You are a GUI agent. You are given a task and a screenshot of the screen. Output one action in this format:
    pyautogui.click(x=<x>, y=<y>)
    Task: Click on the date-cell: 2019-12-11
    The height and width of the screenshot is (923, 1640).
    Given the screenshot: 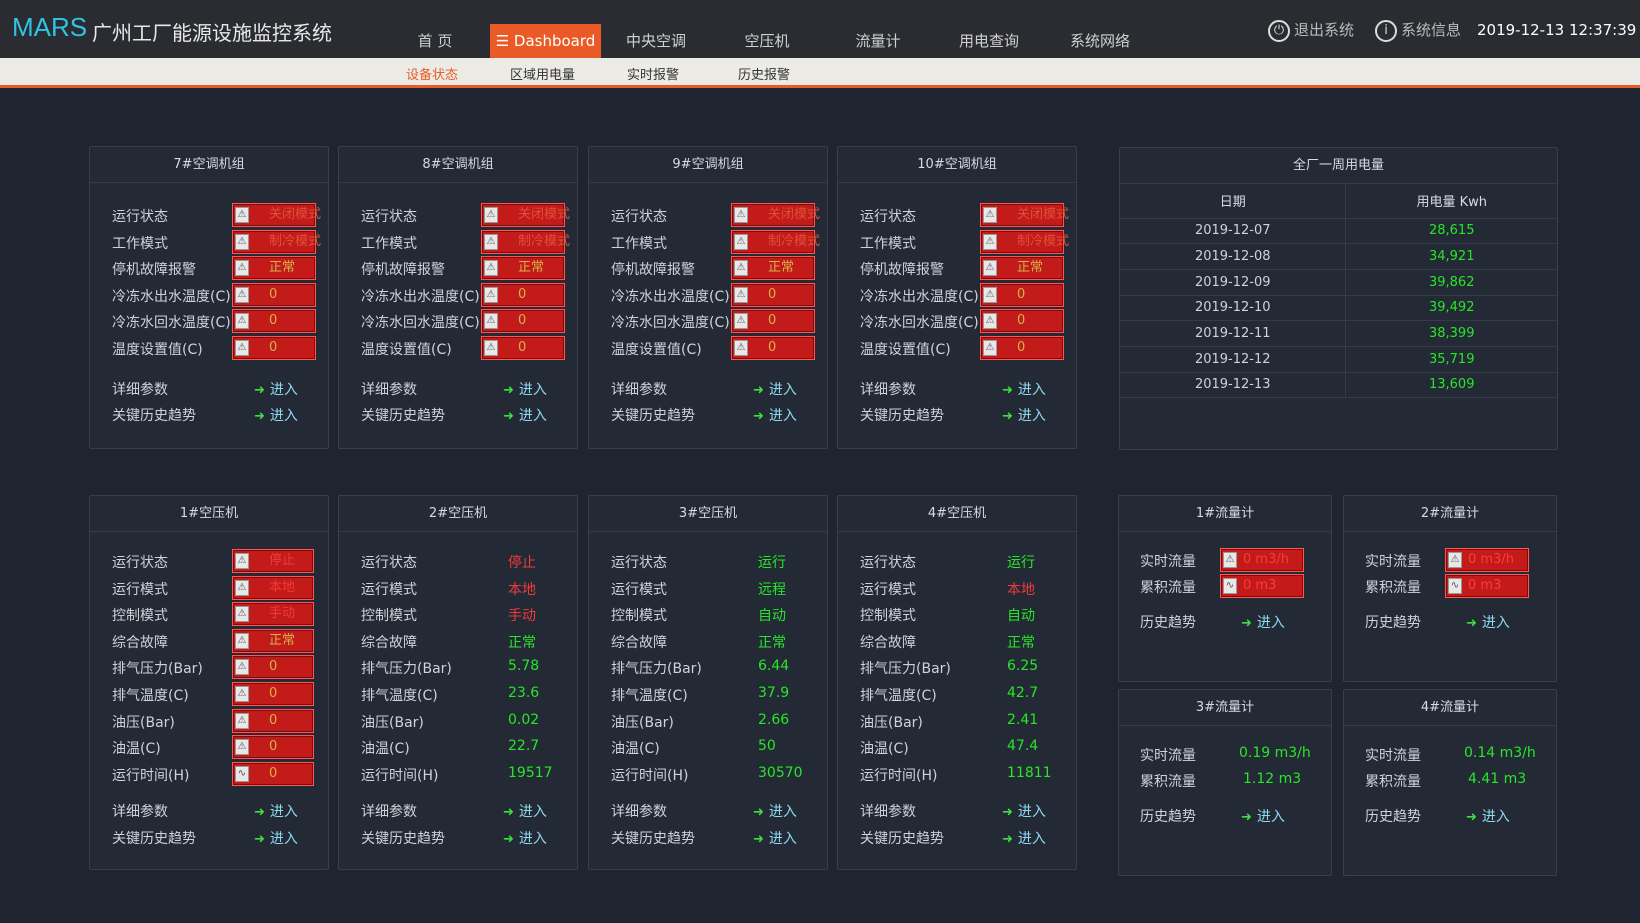 What is the action you would take?
    pyautogui.click(x=1233, y=333)
    